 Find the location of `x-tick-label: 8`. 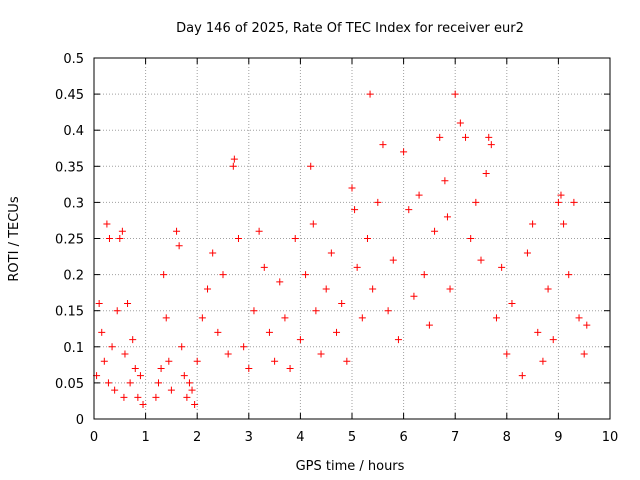

x-tick-label: 8 is located at coordinates (507, 437).